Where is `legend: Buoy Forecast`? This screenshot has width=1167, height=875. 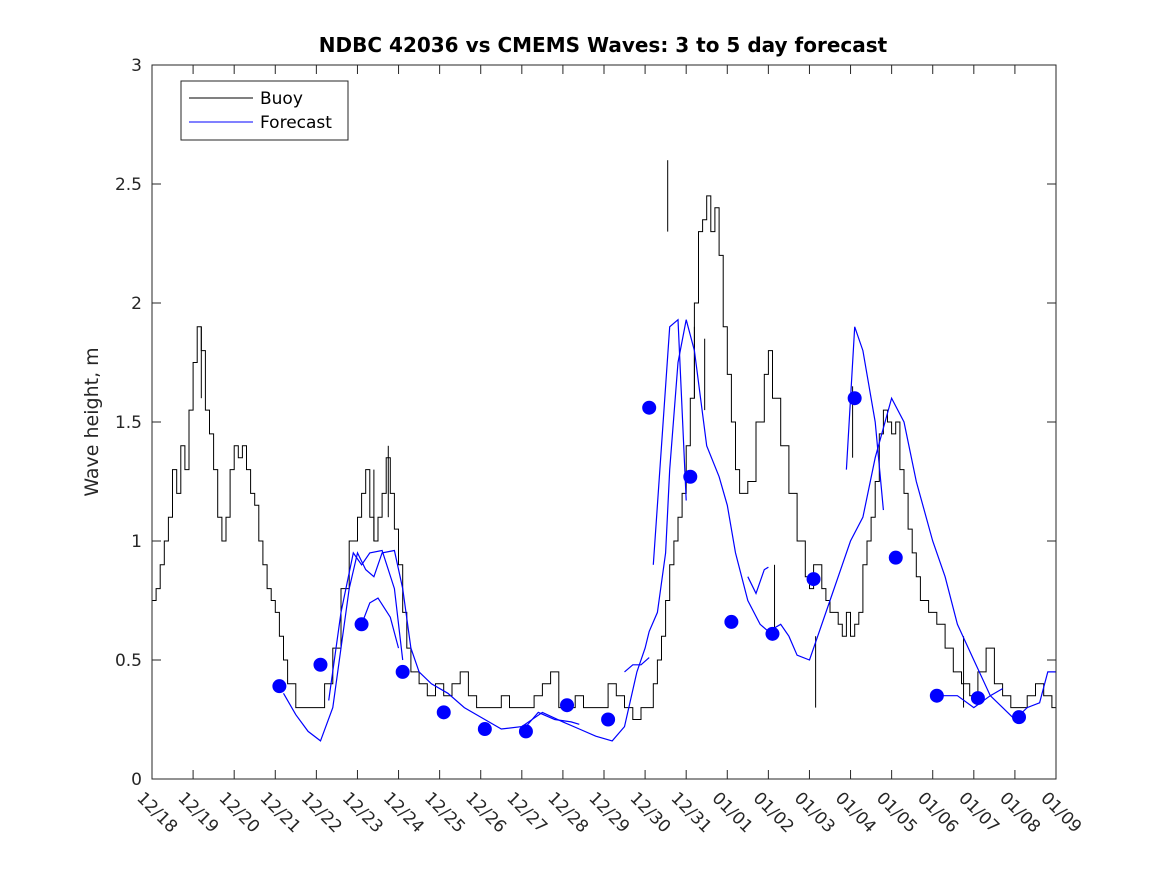 legend: Buoy Forecast is located at coordinates (264, 110).